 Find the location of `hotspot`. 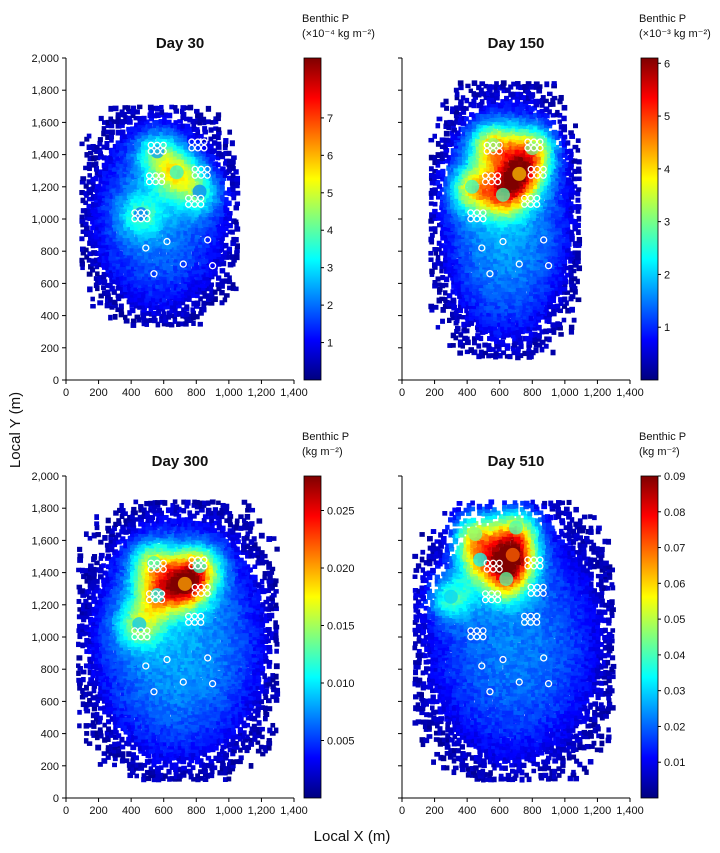

hotspot is located at coordinates (176, 172).